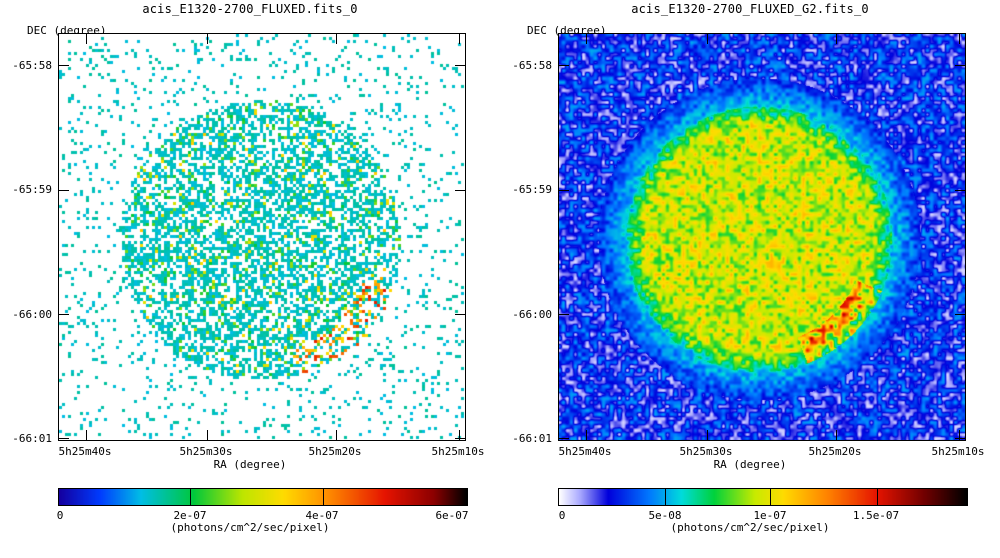 This screenshot has width=1000, height=558. Describe the element at coordinates (452, 515) in the screenshot. I see `colorbar-label: 6e-07` at that location.